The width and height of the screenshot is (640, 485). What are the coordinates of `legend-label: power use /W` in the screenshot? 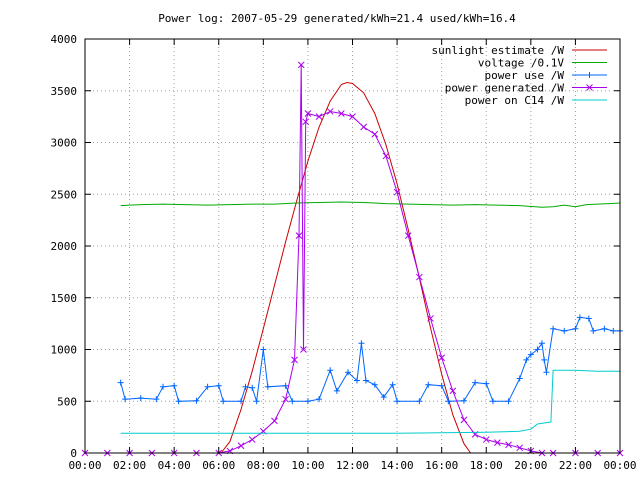 It's located at (525, 75).